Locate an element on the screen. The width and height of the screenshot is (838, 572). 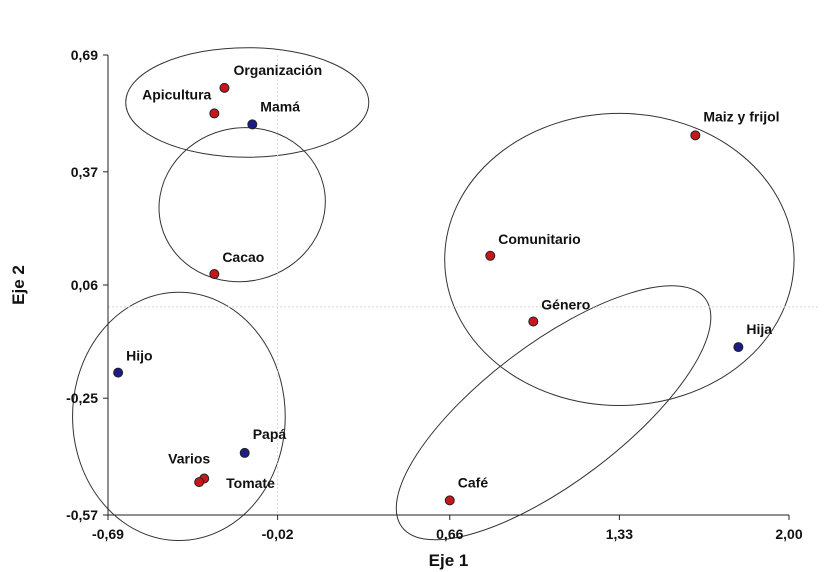
data-point-hija is located at coordinates (738, 347).